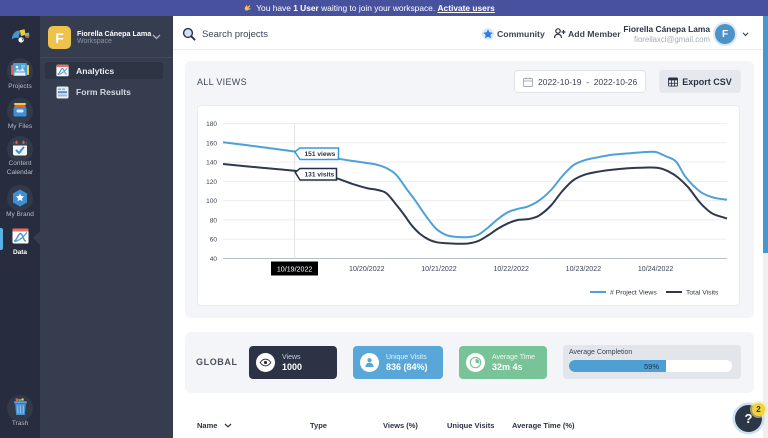 The height and width of the screenshot is (438, 768). I want to click on svg-text: 60, so click(214, 240).